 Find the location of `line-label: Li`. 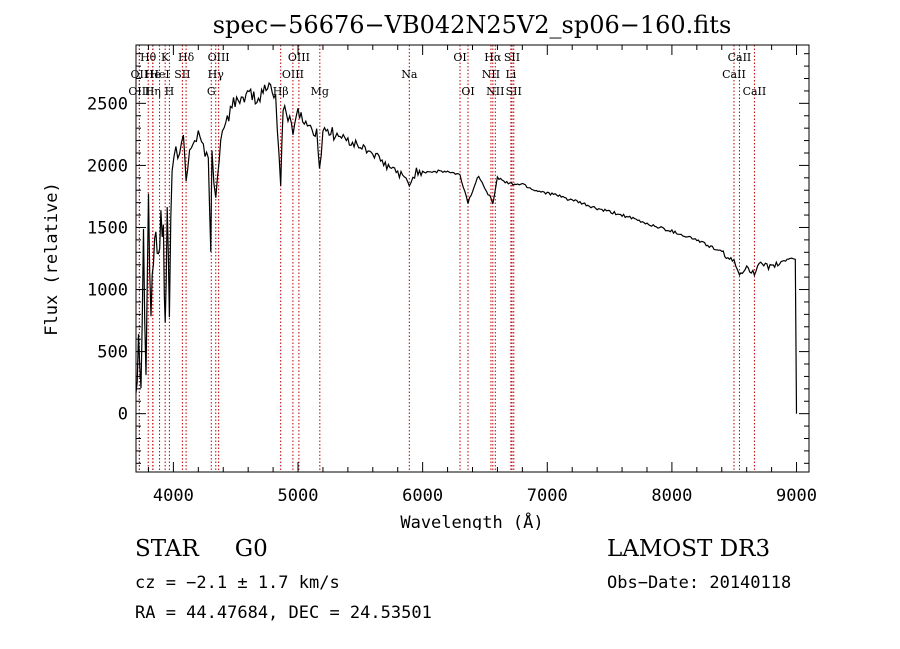

line-label: Li is located at coordinates (510, 74).